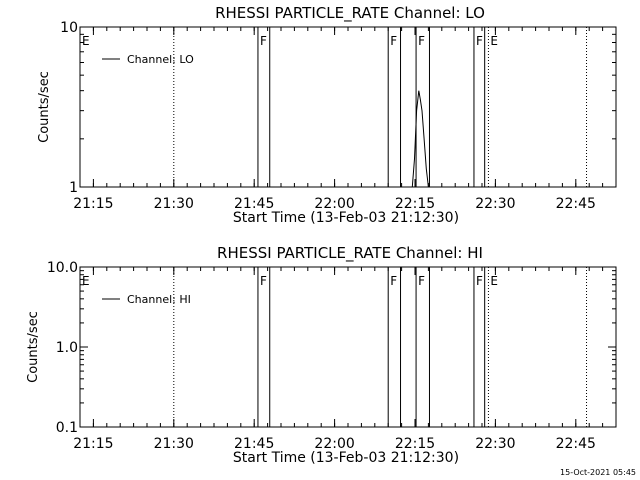 The image size is (640, 480). I want to click on series-line, so click(420, 139).